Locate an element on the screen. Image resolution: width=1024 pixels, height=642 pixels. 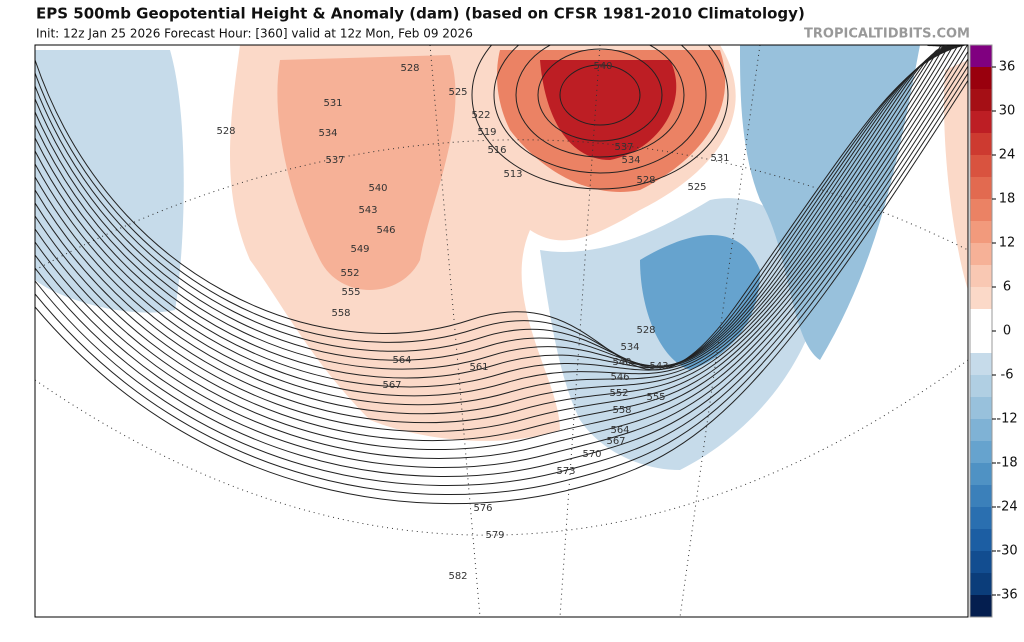
colorbar-tick-label: -36 is located at coordinates (1006, 595).